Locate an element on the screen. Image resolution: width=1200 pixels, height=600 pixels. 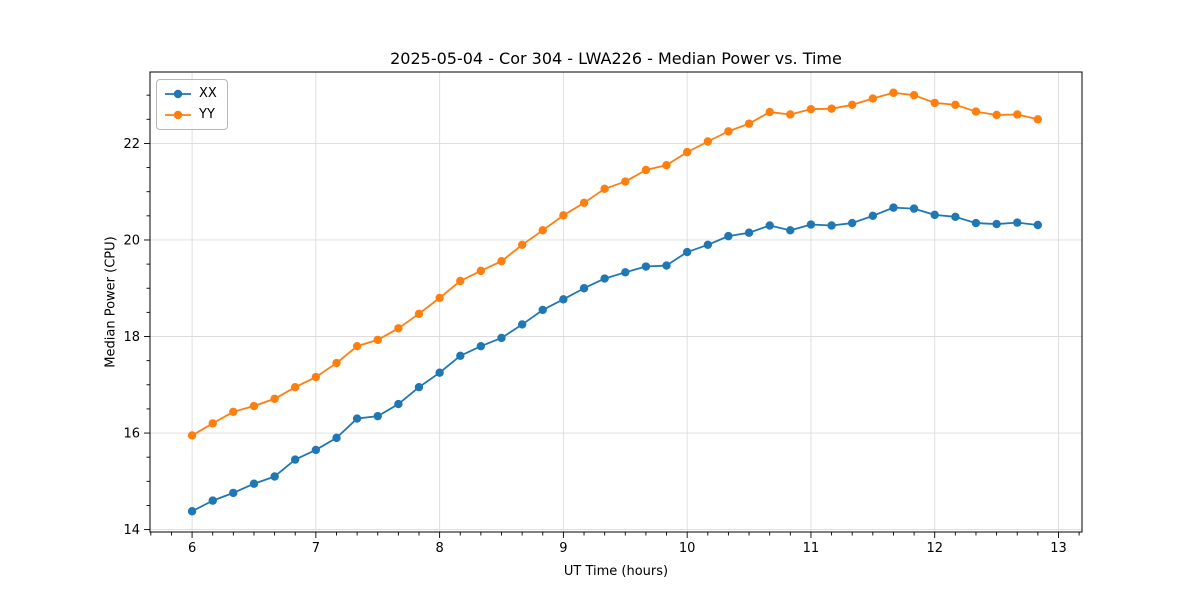
x-tick-label: 13 is located at coordinates (1058, 548).